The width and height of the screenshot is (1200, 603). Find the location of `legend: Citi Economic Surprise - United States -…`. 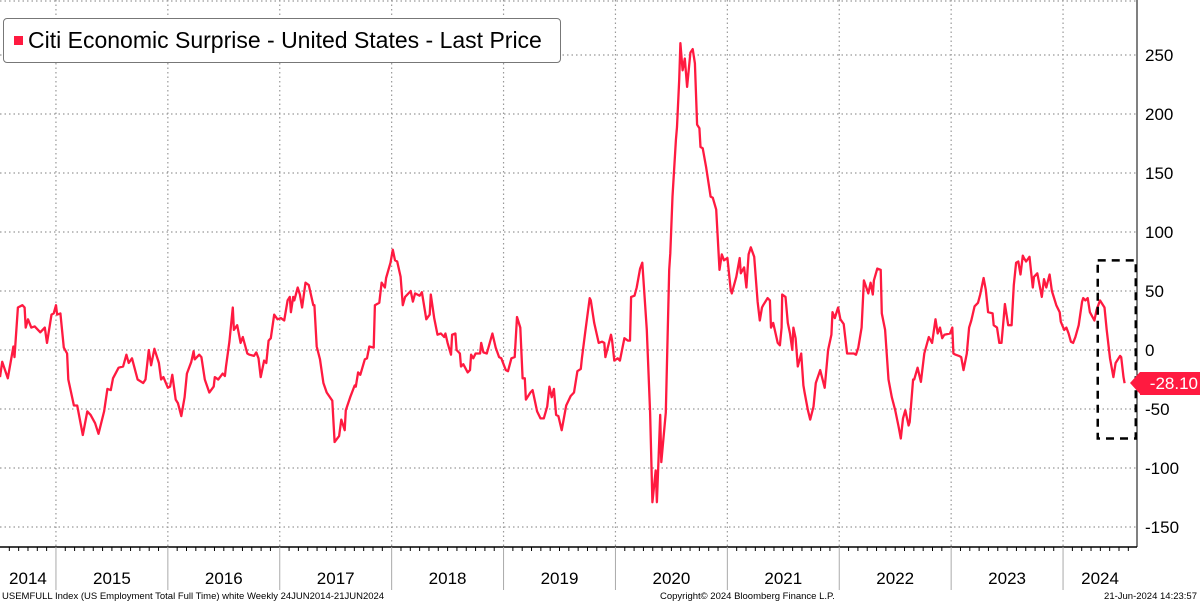

legend: Citi Economic Surprise - United States -… is located at coordinates (282, 40).